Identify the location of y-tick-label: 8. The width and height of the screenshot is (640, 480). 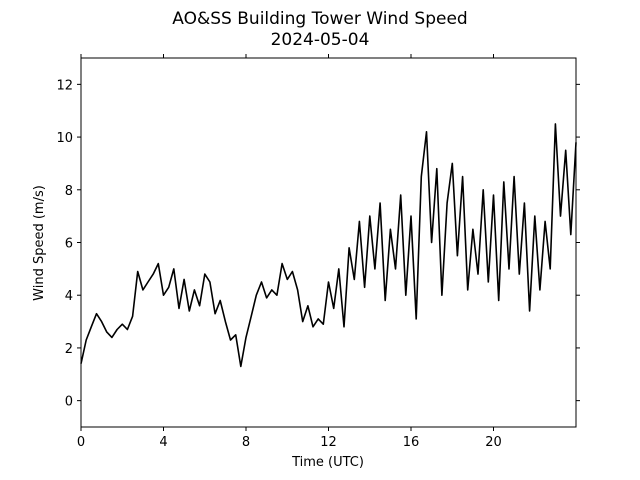
(69, 191).